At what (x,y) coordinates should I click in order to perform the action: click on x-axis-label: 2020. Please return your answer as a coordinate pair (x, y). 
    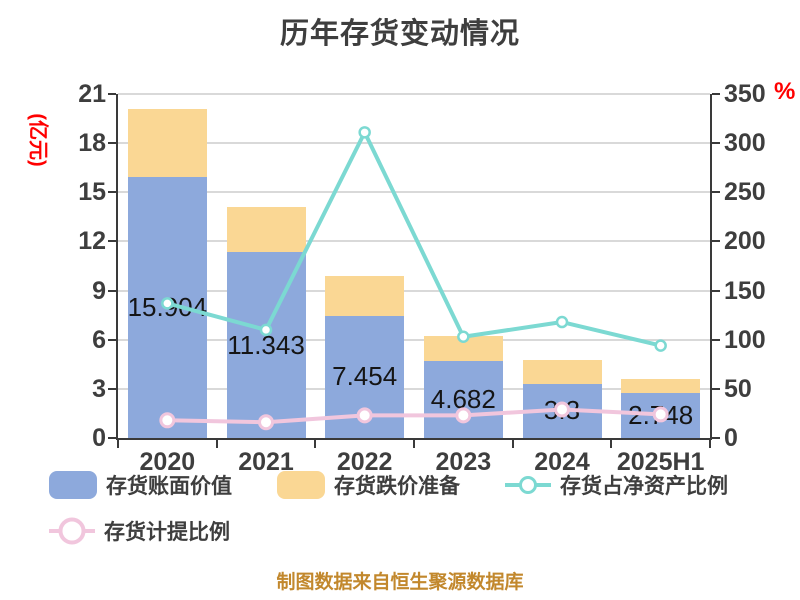
    Looking at the image, I should click on (167, 462).